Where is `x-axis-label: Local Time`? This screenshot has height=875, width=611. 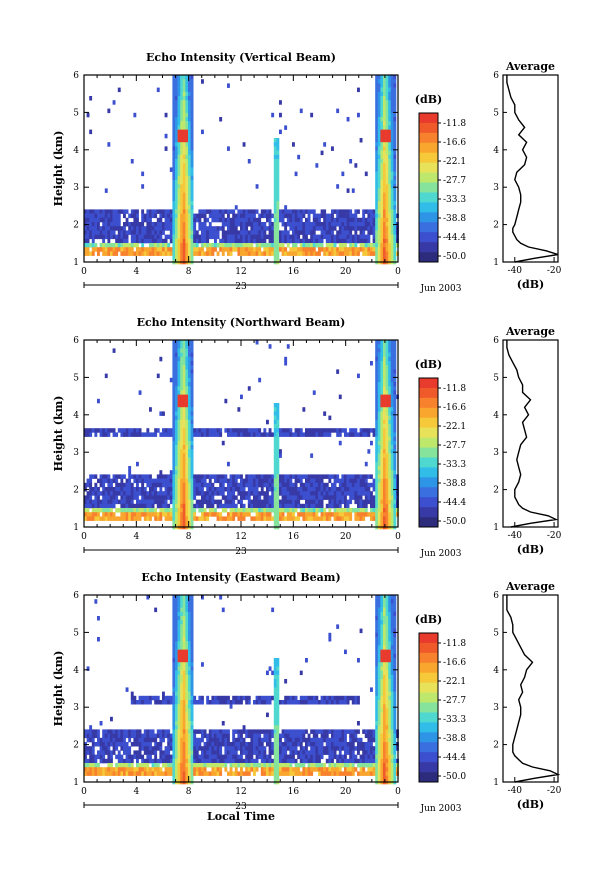
x-axis-label: Local Time is located at coordinates (241, 816).